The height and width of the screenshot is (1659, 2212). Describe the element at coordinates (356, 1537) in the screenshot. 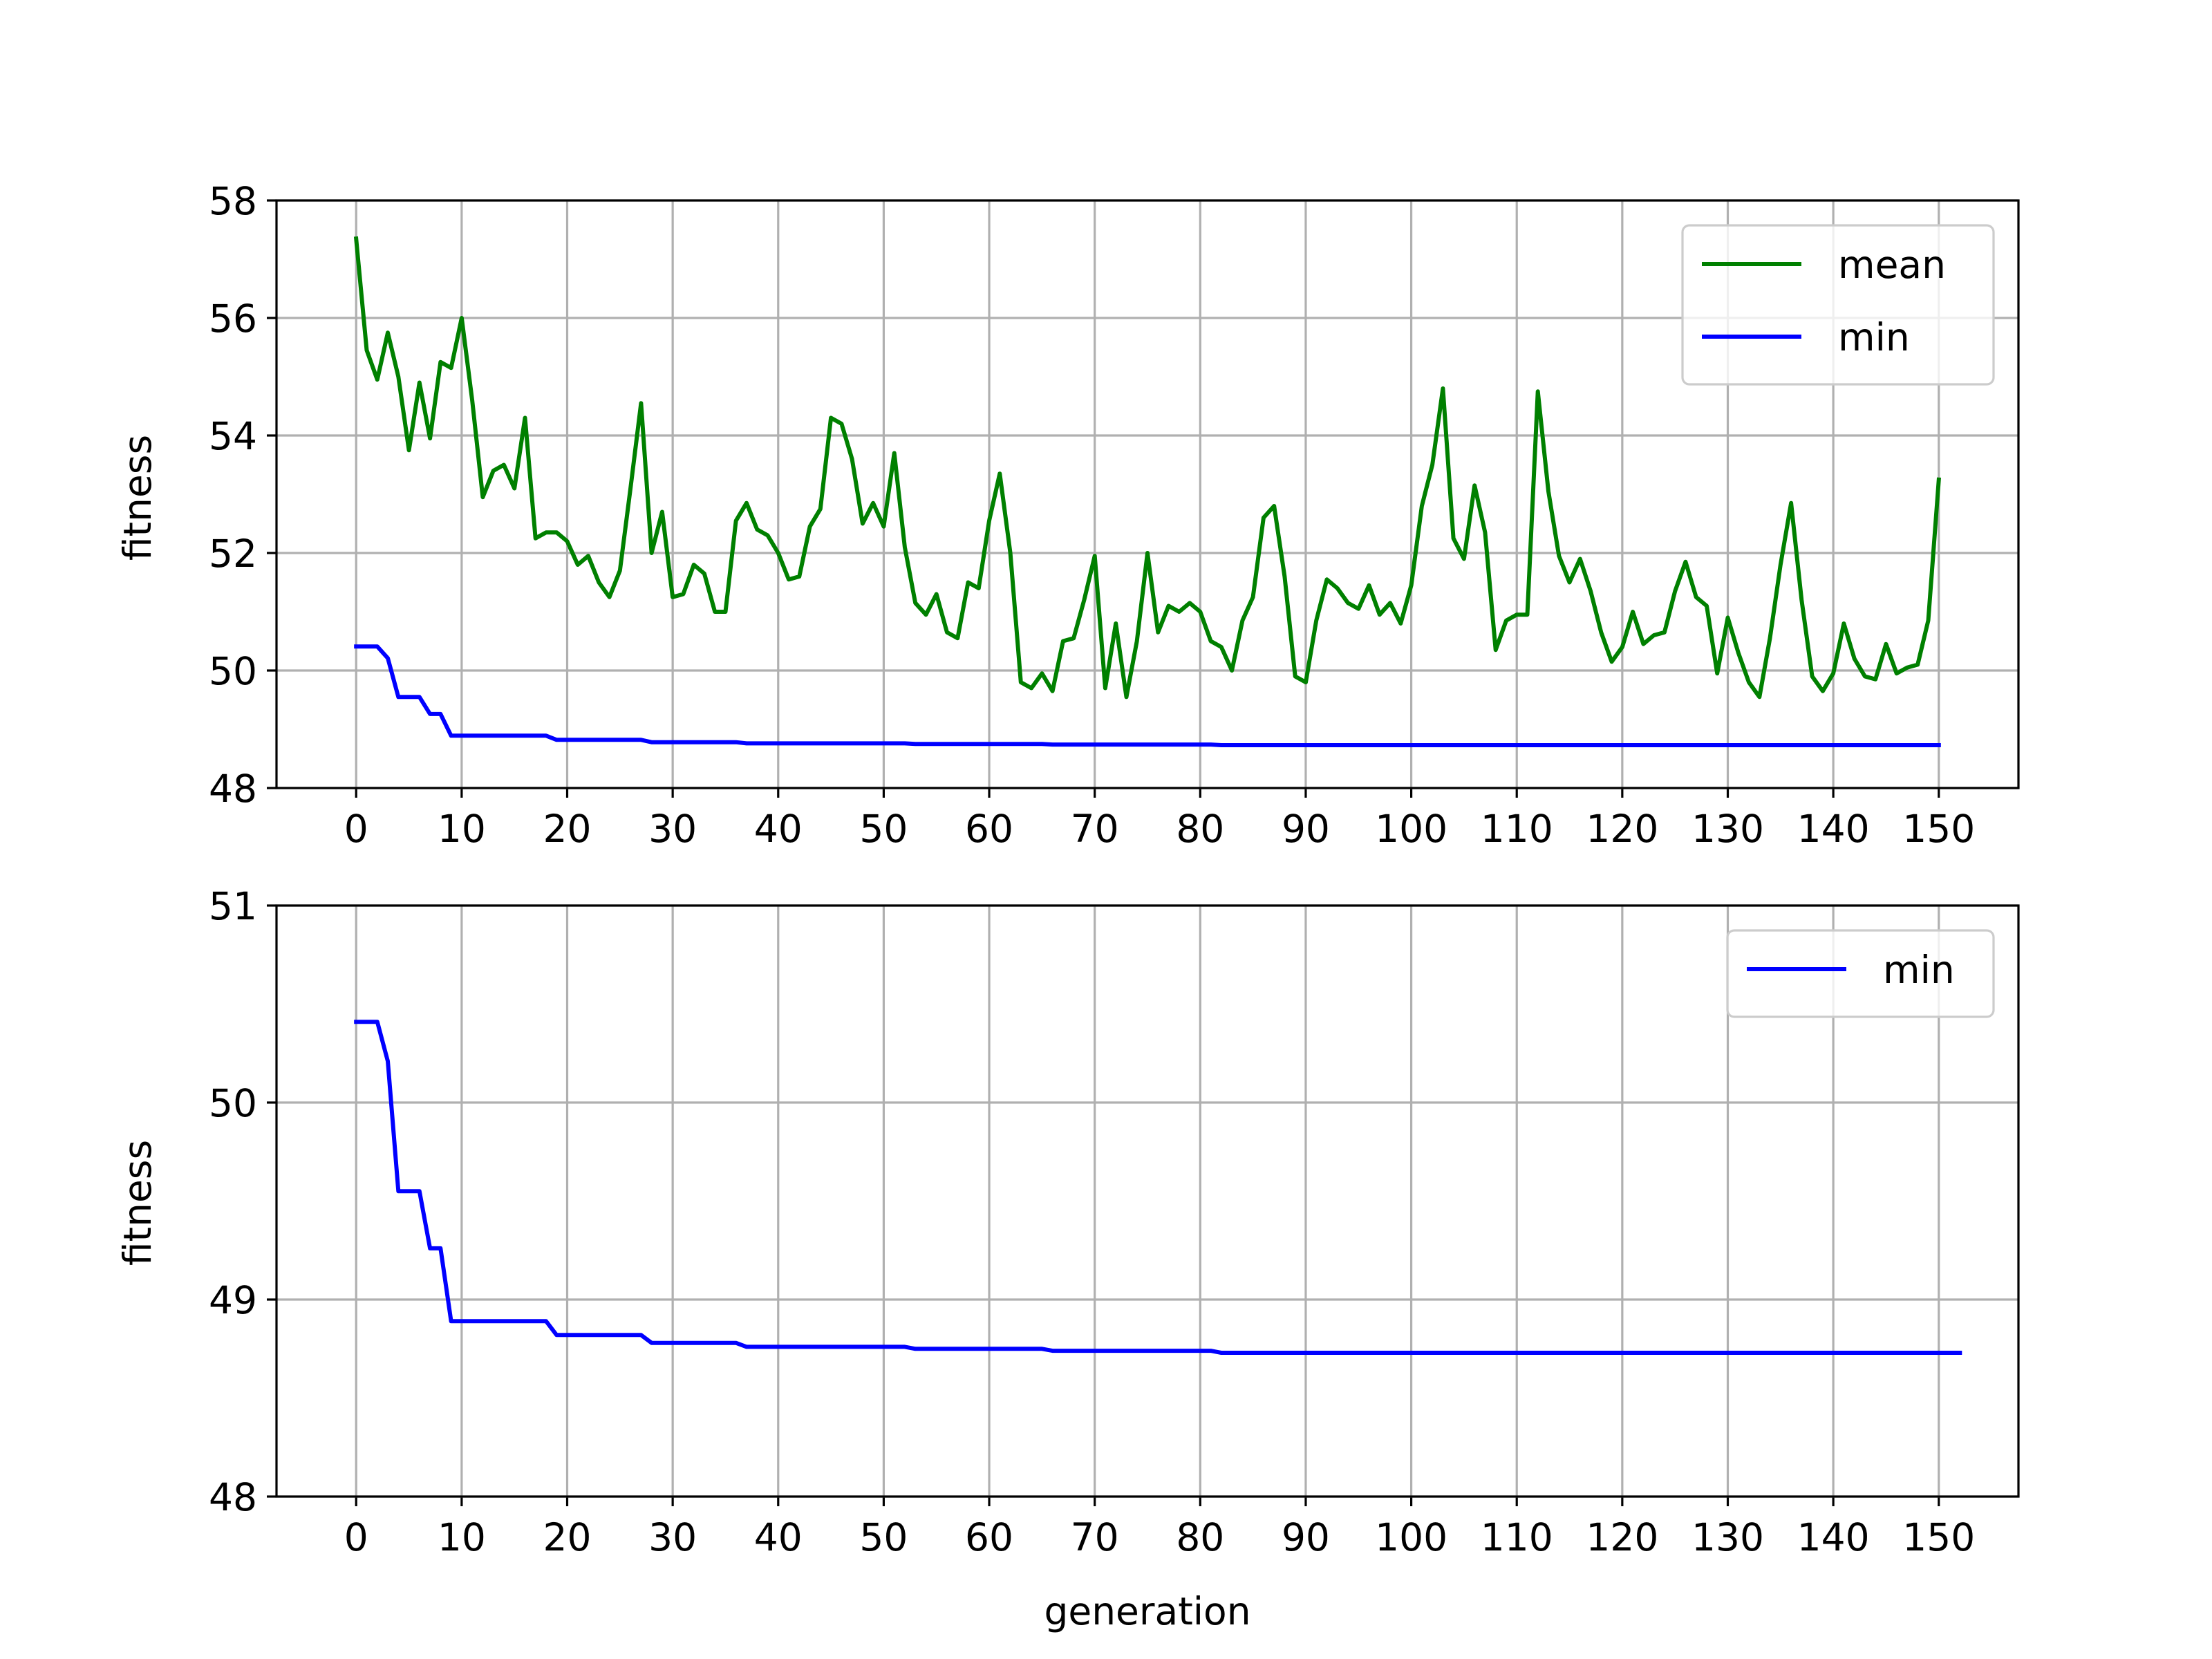

I see `bottom-xtick-label: 0` at that location.